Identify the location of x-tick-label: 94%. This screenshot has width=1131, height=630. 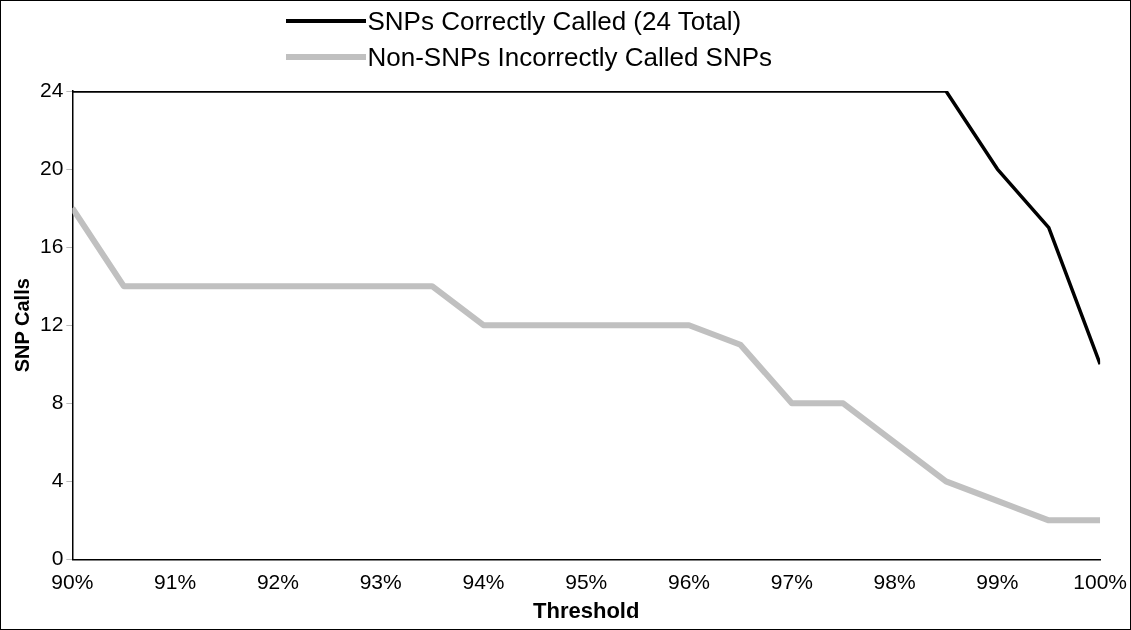
(483, 581).